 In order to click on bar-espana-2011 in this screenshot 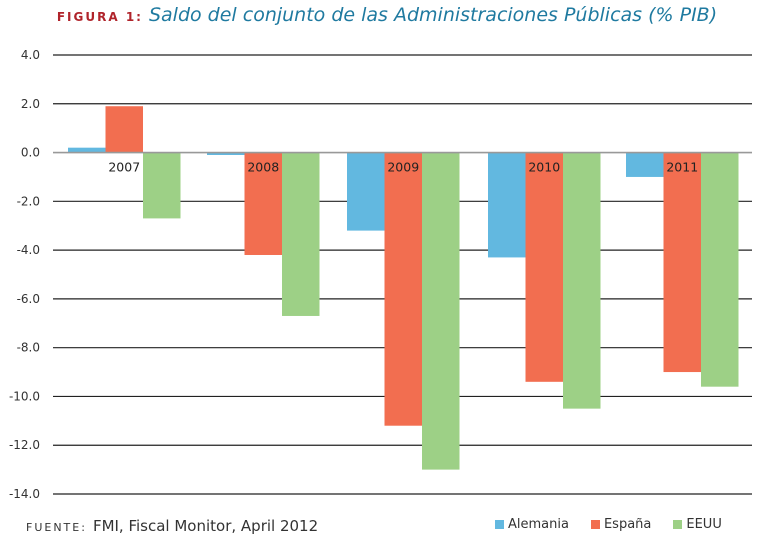, I will do `click(682, 262)`.